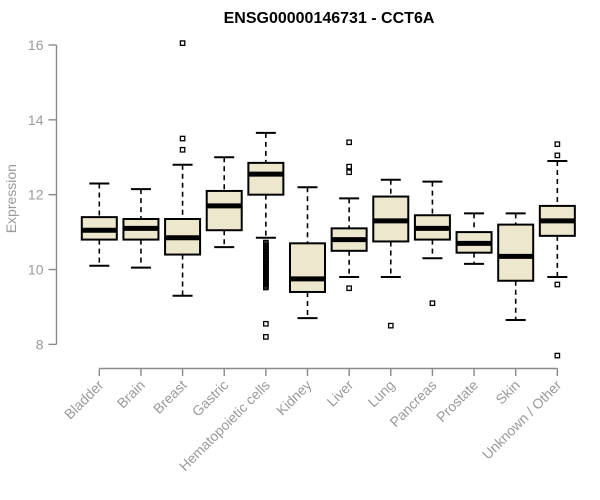 Image resolution: width=600 pixels, height=500 pixels. What do you see at coordinates (307, 267) in the screenshot?
I see `box-kidney` at bounding box center [307, 267].